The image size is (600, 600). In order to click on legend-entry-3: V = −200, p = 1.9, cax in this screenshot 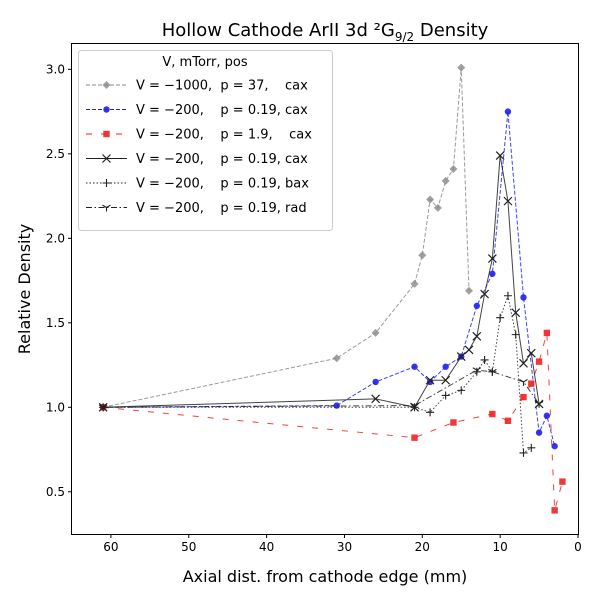, I will do `click(199, 135)`.